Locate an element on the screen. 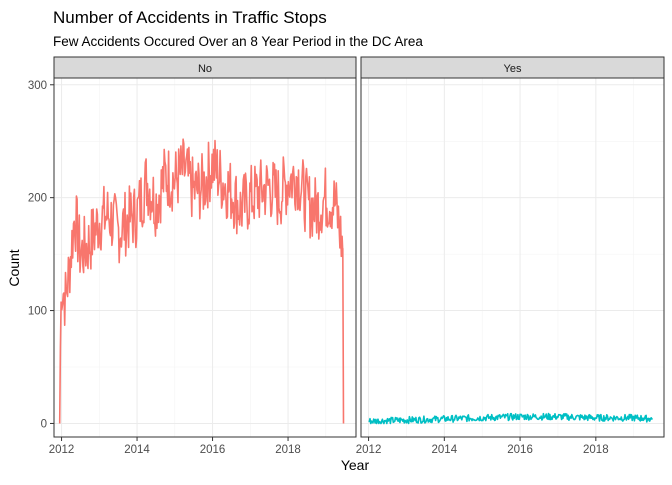  y-tick-label: 300 is located at coordinates (37, 86).